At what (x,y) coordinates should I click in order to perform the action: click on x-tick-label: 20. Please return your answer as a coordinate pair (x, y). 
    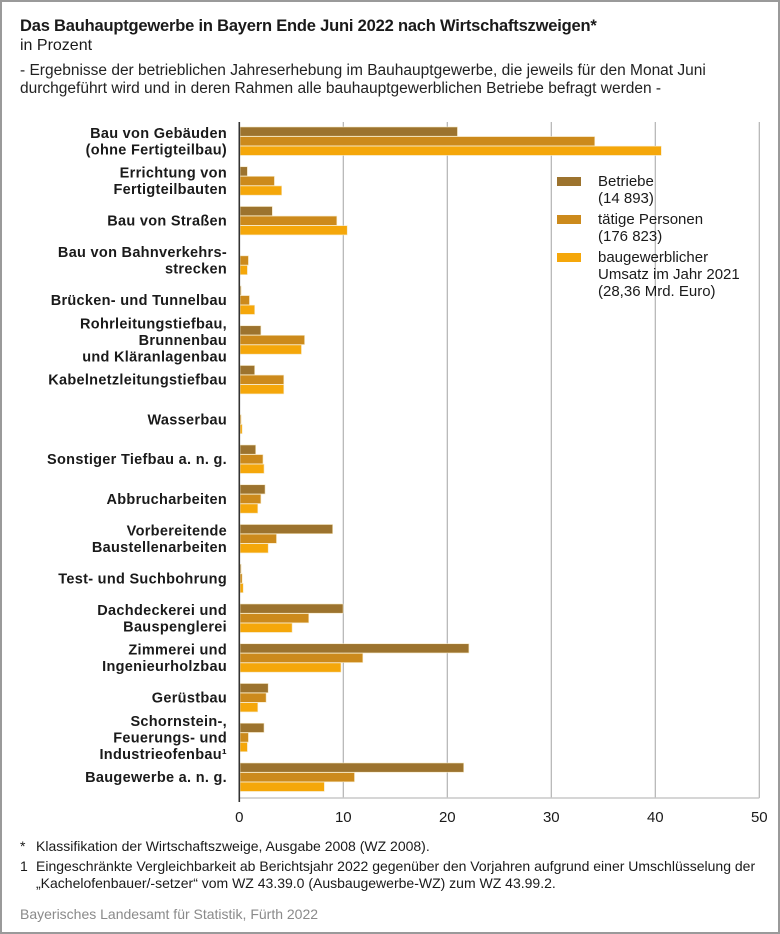
    Looking at the image, I should click on (447, 817).